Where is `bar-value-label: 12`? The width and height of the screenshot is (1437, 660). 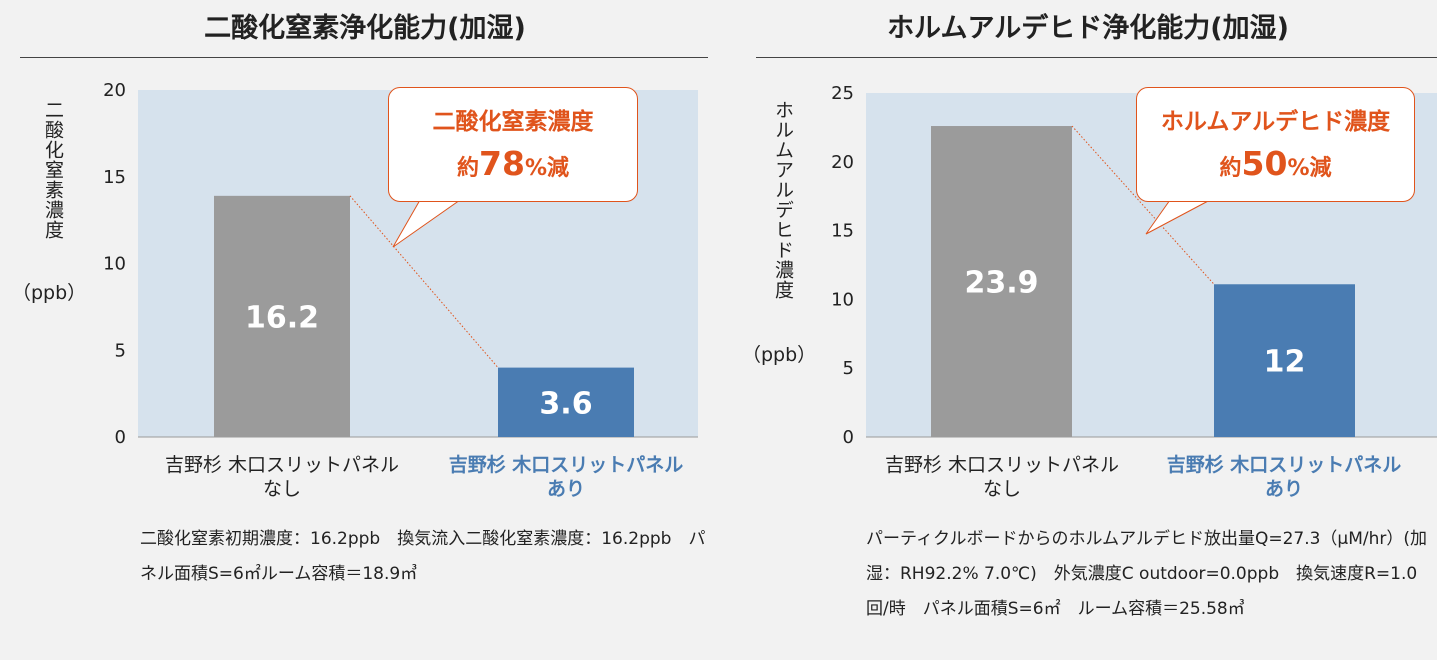
bar-value-label: 12 is located at coordinates (1285, 362).